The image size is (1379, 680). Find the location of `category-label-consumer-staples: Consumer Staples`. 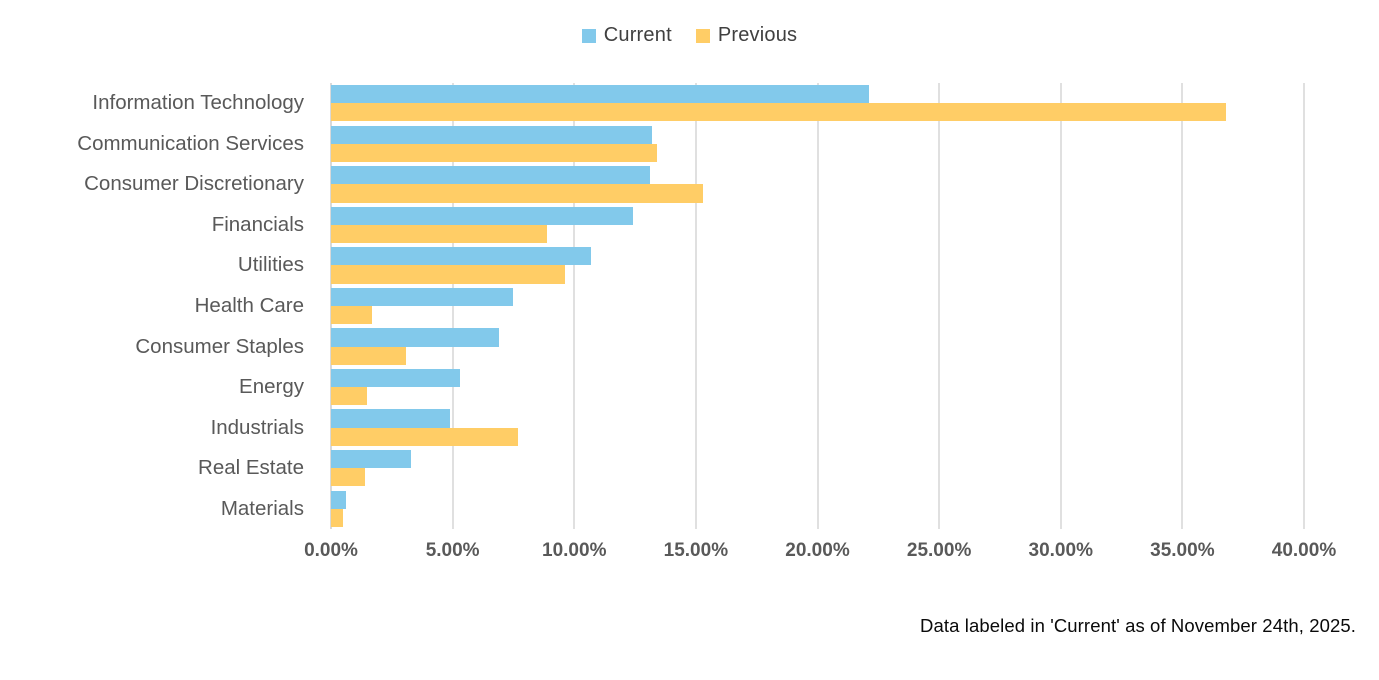

category-label-consumer-staples: Consumer Staples is located at coordinates (219, 346).